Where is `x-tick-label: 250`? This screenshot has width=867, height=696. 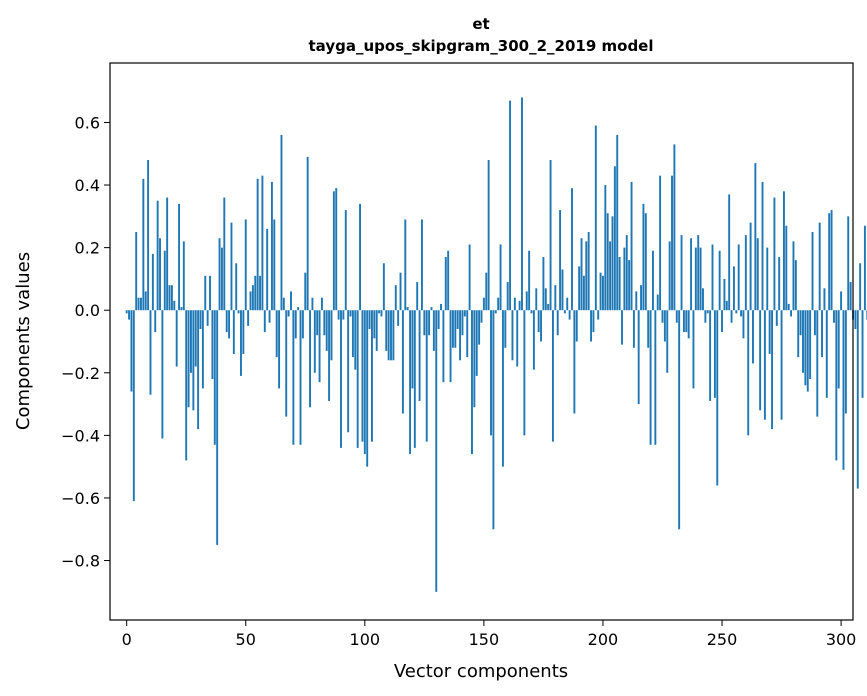 x-tick-label: 250 is located at coordinates (722, 639).